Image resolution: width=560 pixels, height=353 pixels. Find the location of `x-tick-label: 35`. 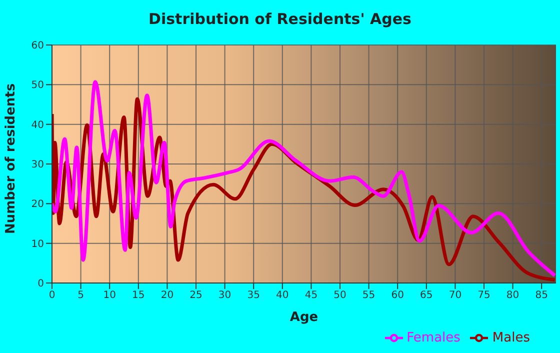

x-tick-label: 35 is located at coordinates (253, 296).